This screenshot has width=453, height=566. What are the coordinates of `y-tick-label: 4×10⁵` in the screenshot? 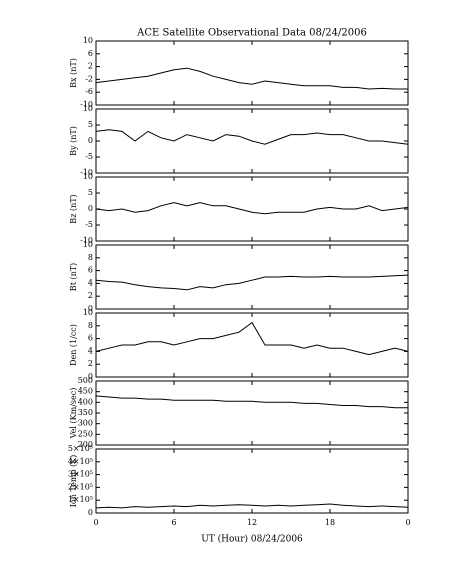 It's located at (80, 461).